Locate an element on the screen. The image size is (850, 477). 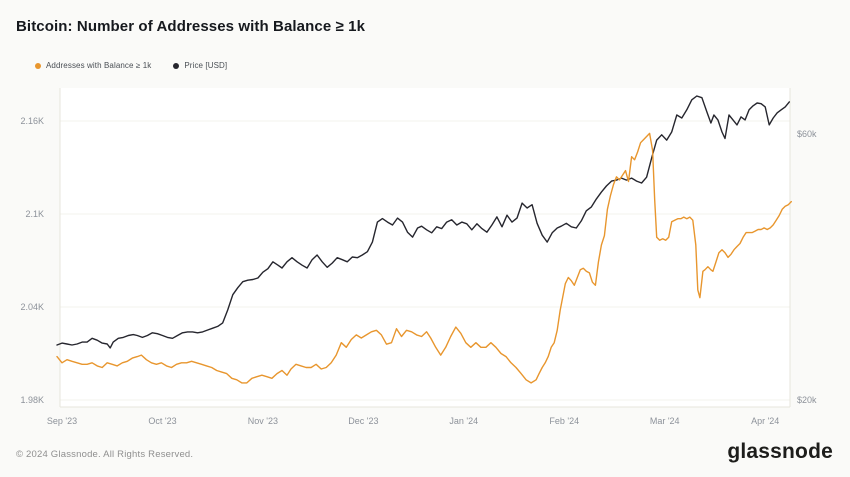
x-axis-tick-label: Dec '23 is located at coordinates (363, 421).